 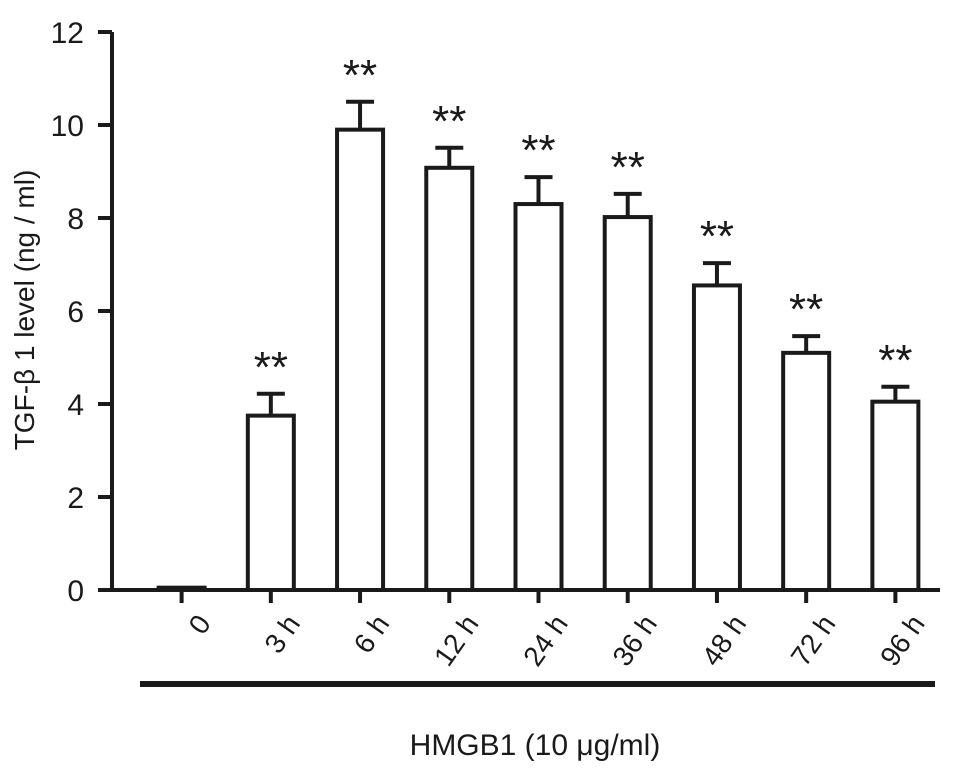 What do you see at coordinates (200, 624) in the screenshot?
I see `x-tick-label: 0` at bounding box center [200, 624].